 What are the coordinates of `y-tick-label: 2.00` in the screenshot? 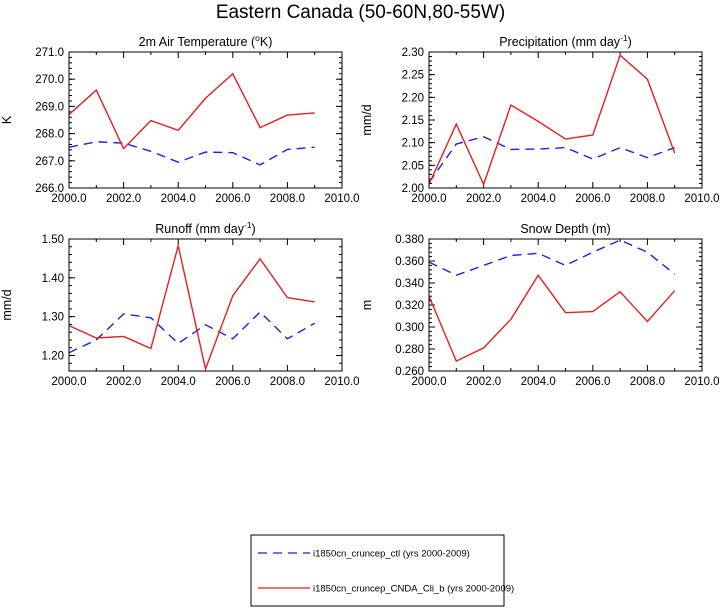 It's located at (413, 189).